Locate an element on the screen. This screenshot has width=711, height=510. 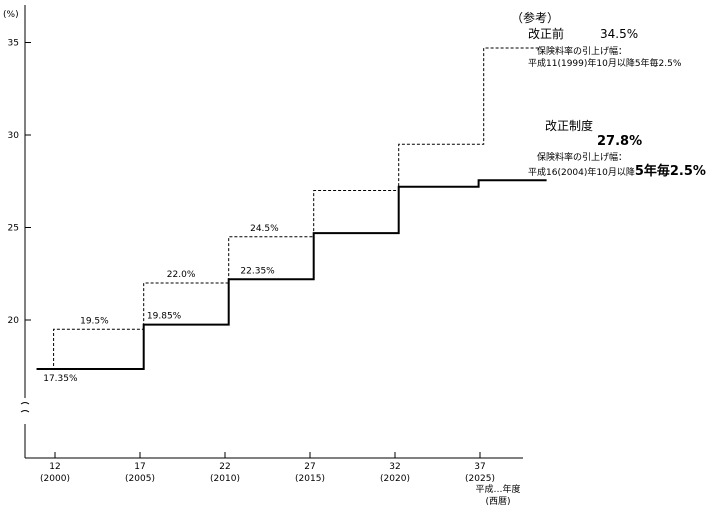
y-tick-label-2: 30 is located at coordinates (14, 136).